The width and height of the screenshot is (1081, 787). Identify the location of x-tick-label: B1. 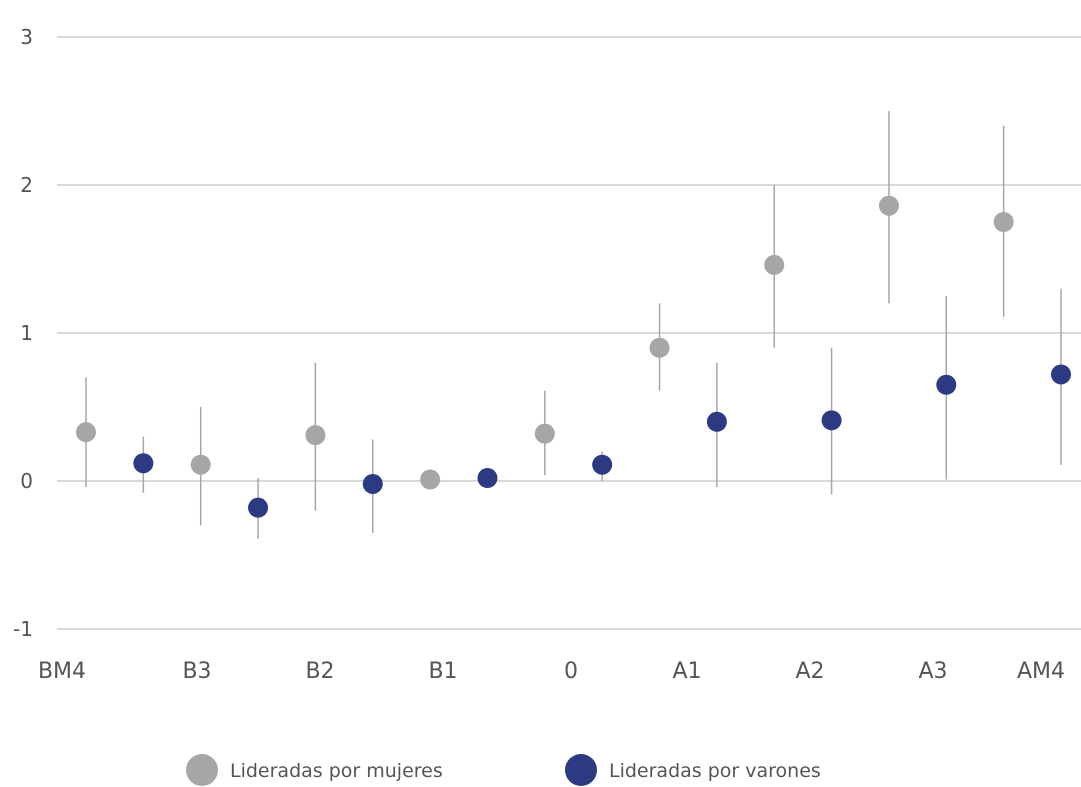
(442, 671).